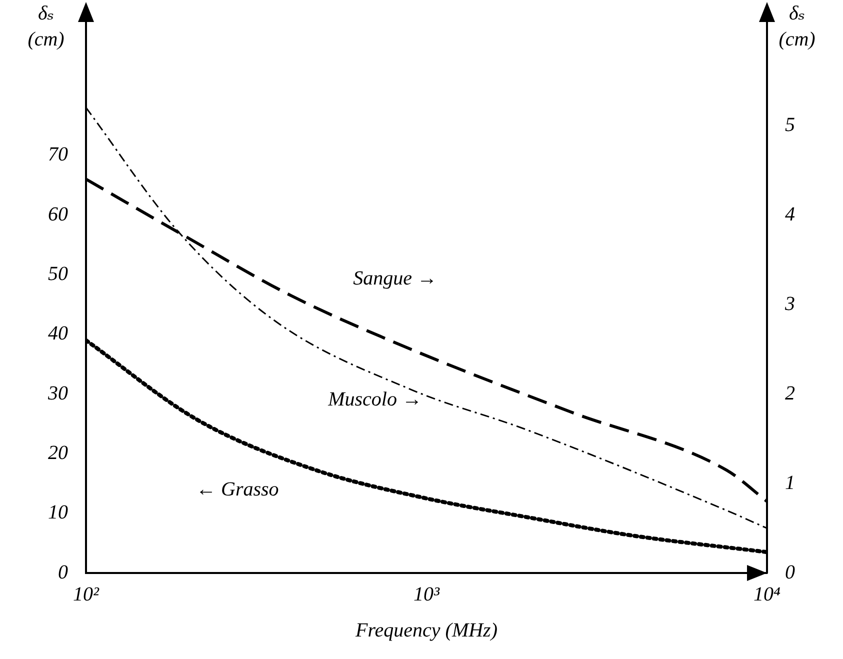 The width and height of the screenshot is (843, 659). Describe the element at coordinates (790, 214) in the screenshot. I see `y2-tick-label: 4` at that location.